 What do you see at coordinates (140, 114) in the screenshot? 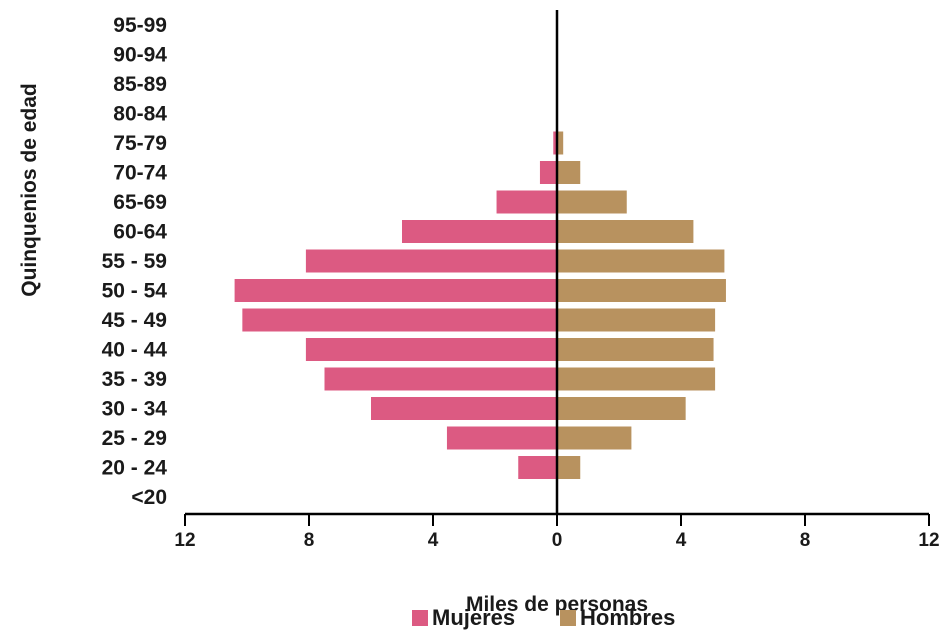
I see `age-group-label: 80-84` at bounding box center [140, 114].